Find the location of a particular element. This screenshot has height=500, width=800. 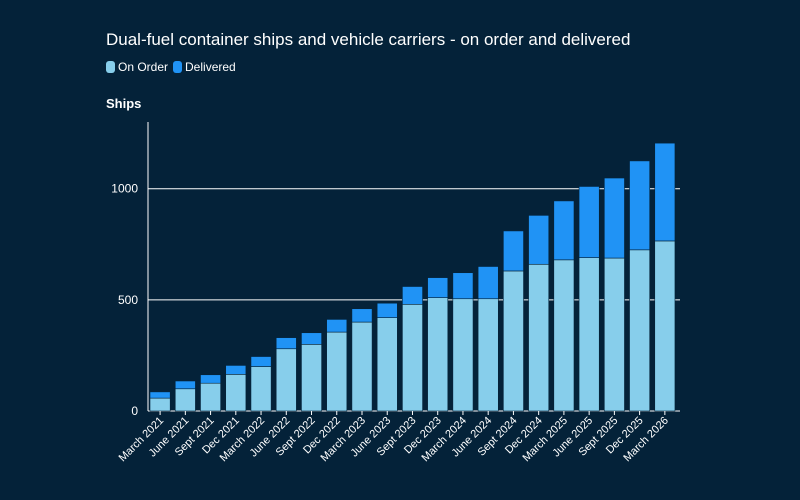

y-tick-label: 500 is located at coordinates (128, 300).